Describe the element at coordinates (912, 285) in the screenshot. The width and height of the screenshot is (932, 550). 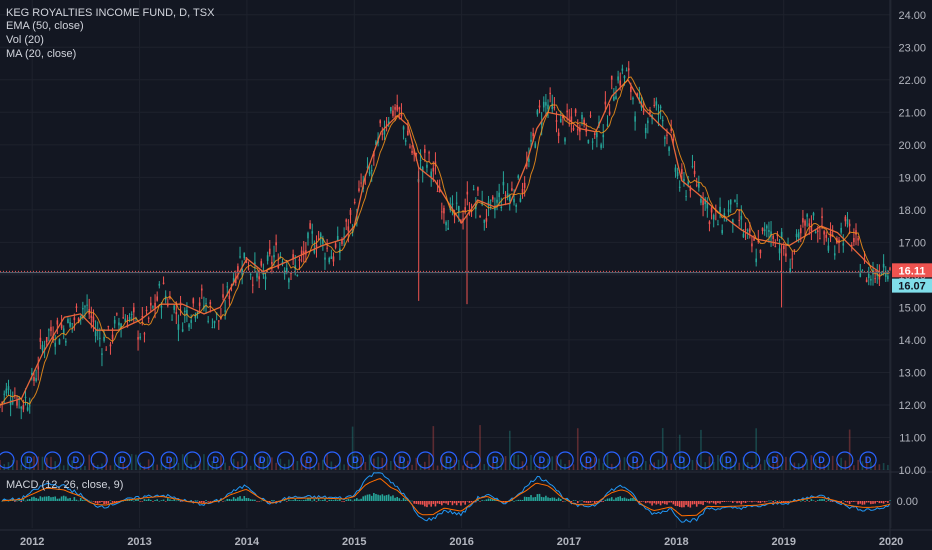
I see `ema-price-tag` at that location.